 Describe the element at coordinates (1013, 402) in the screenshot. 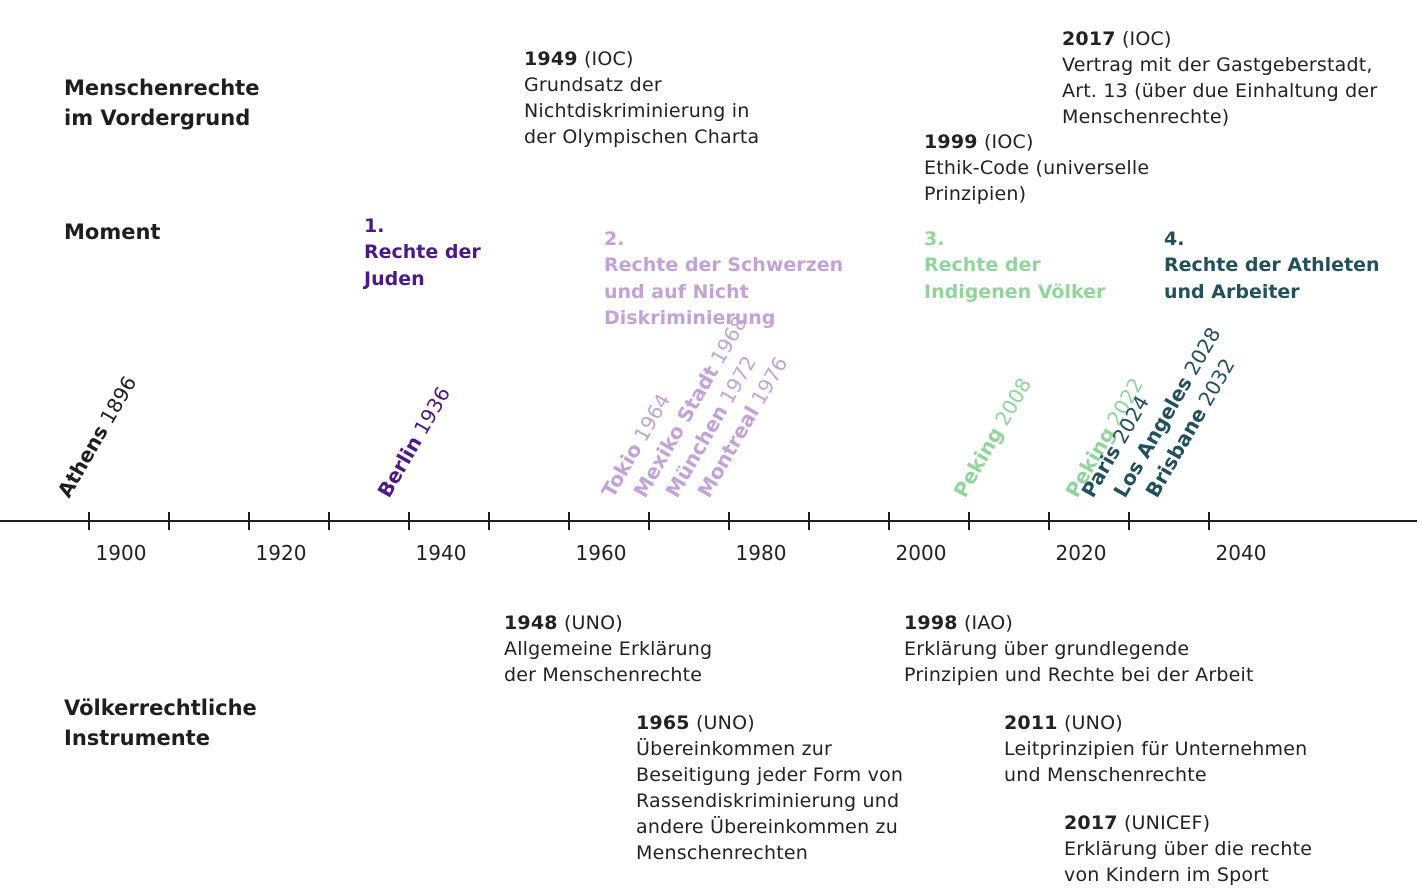

I see `game-year: 2008` at that location.